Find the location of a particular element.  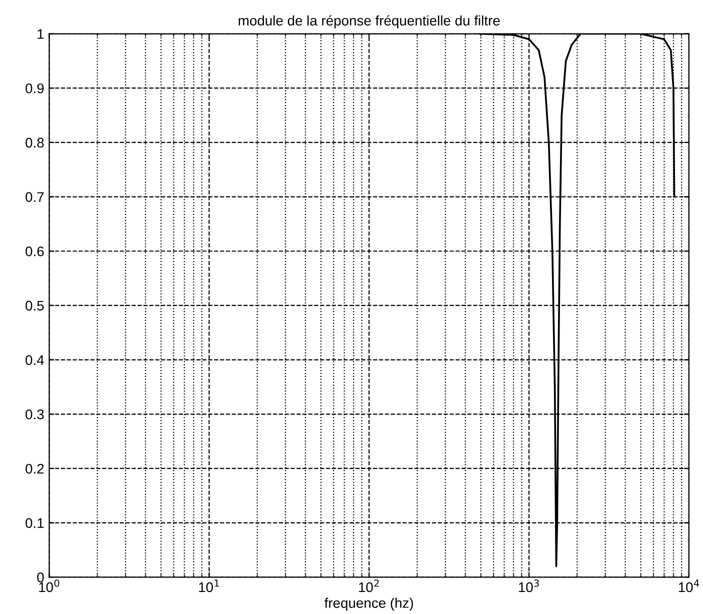

y-tick-label: 0.2 is located at coordinates (35, 469).